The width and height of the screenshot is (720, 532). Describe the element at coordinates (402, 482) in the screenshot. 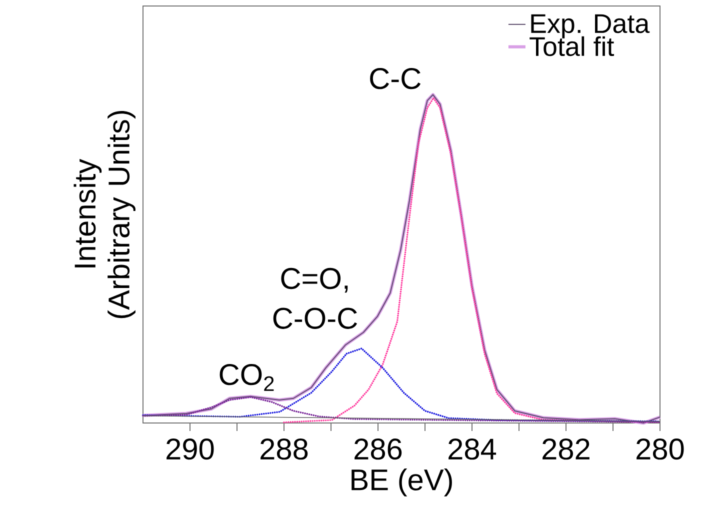

I see `x-axis-title: BE (eV)` at that location.